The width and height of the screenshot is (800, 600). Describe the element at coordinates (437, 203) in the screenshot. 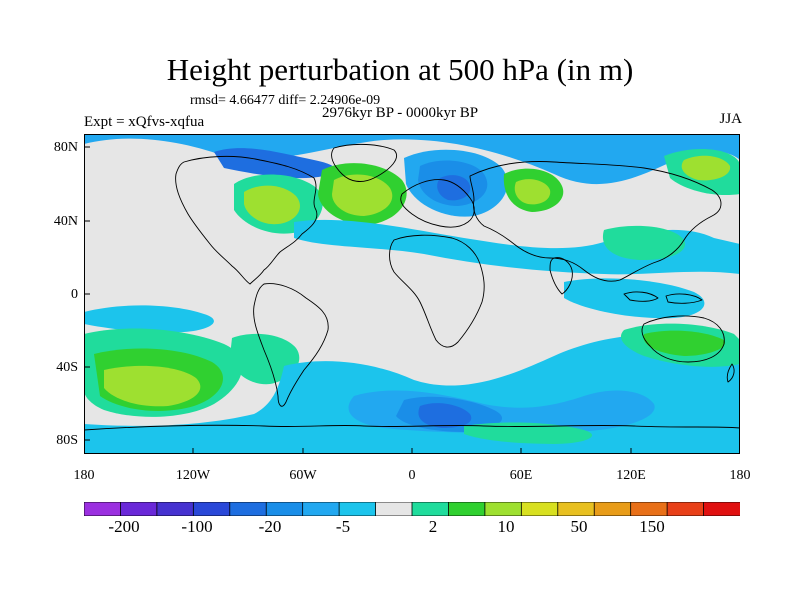

I see `coastline-europe` at that location.